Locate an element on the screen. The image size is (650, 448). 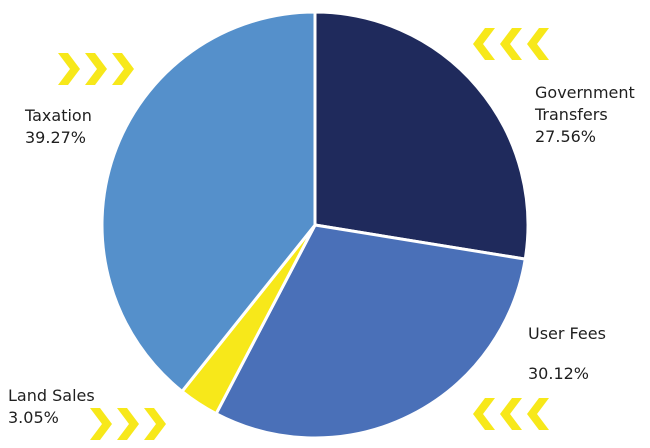
label-taxation-name: Taxation is located at coordinates (58, 115).